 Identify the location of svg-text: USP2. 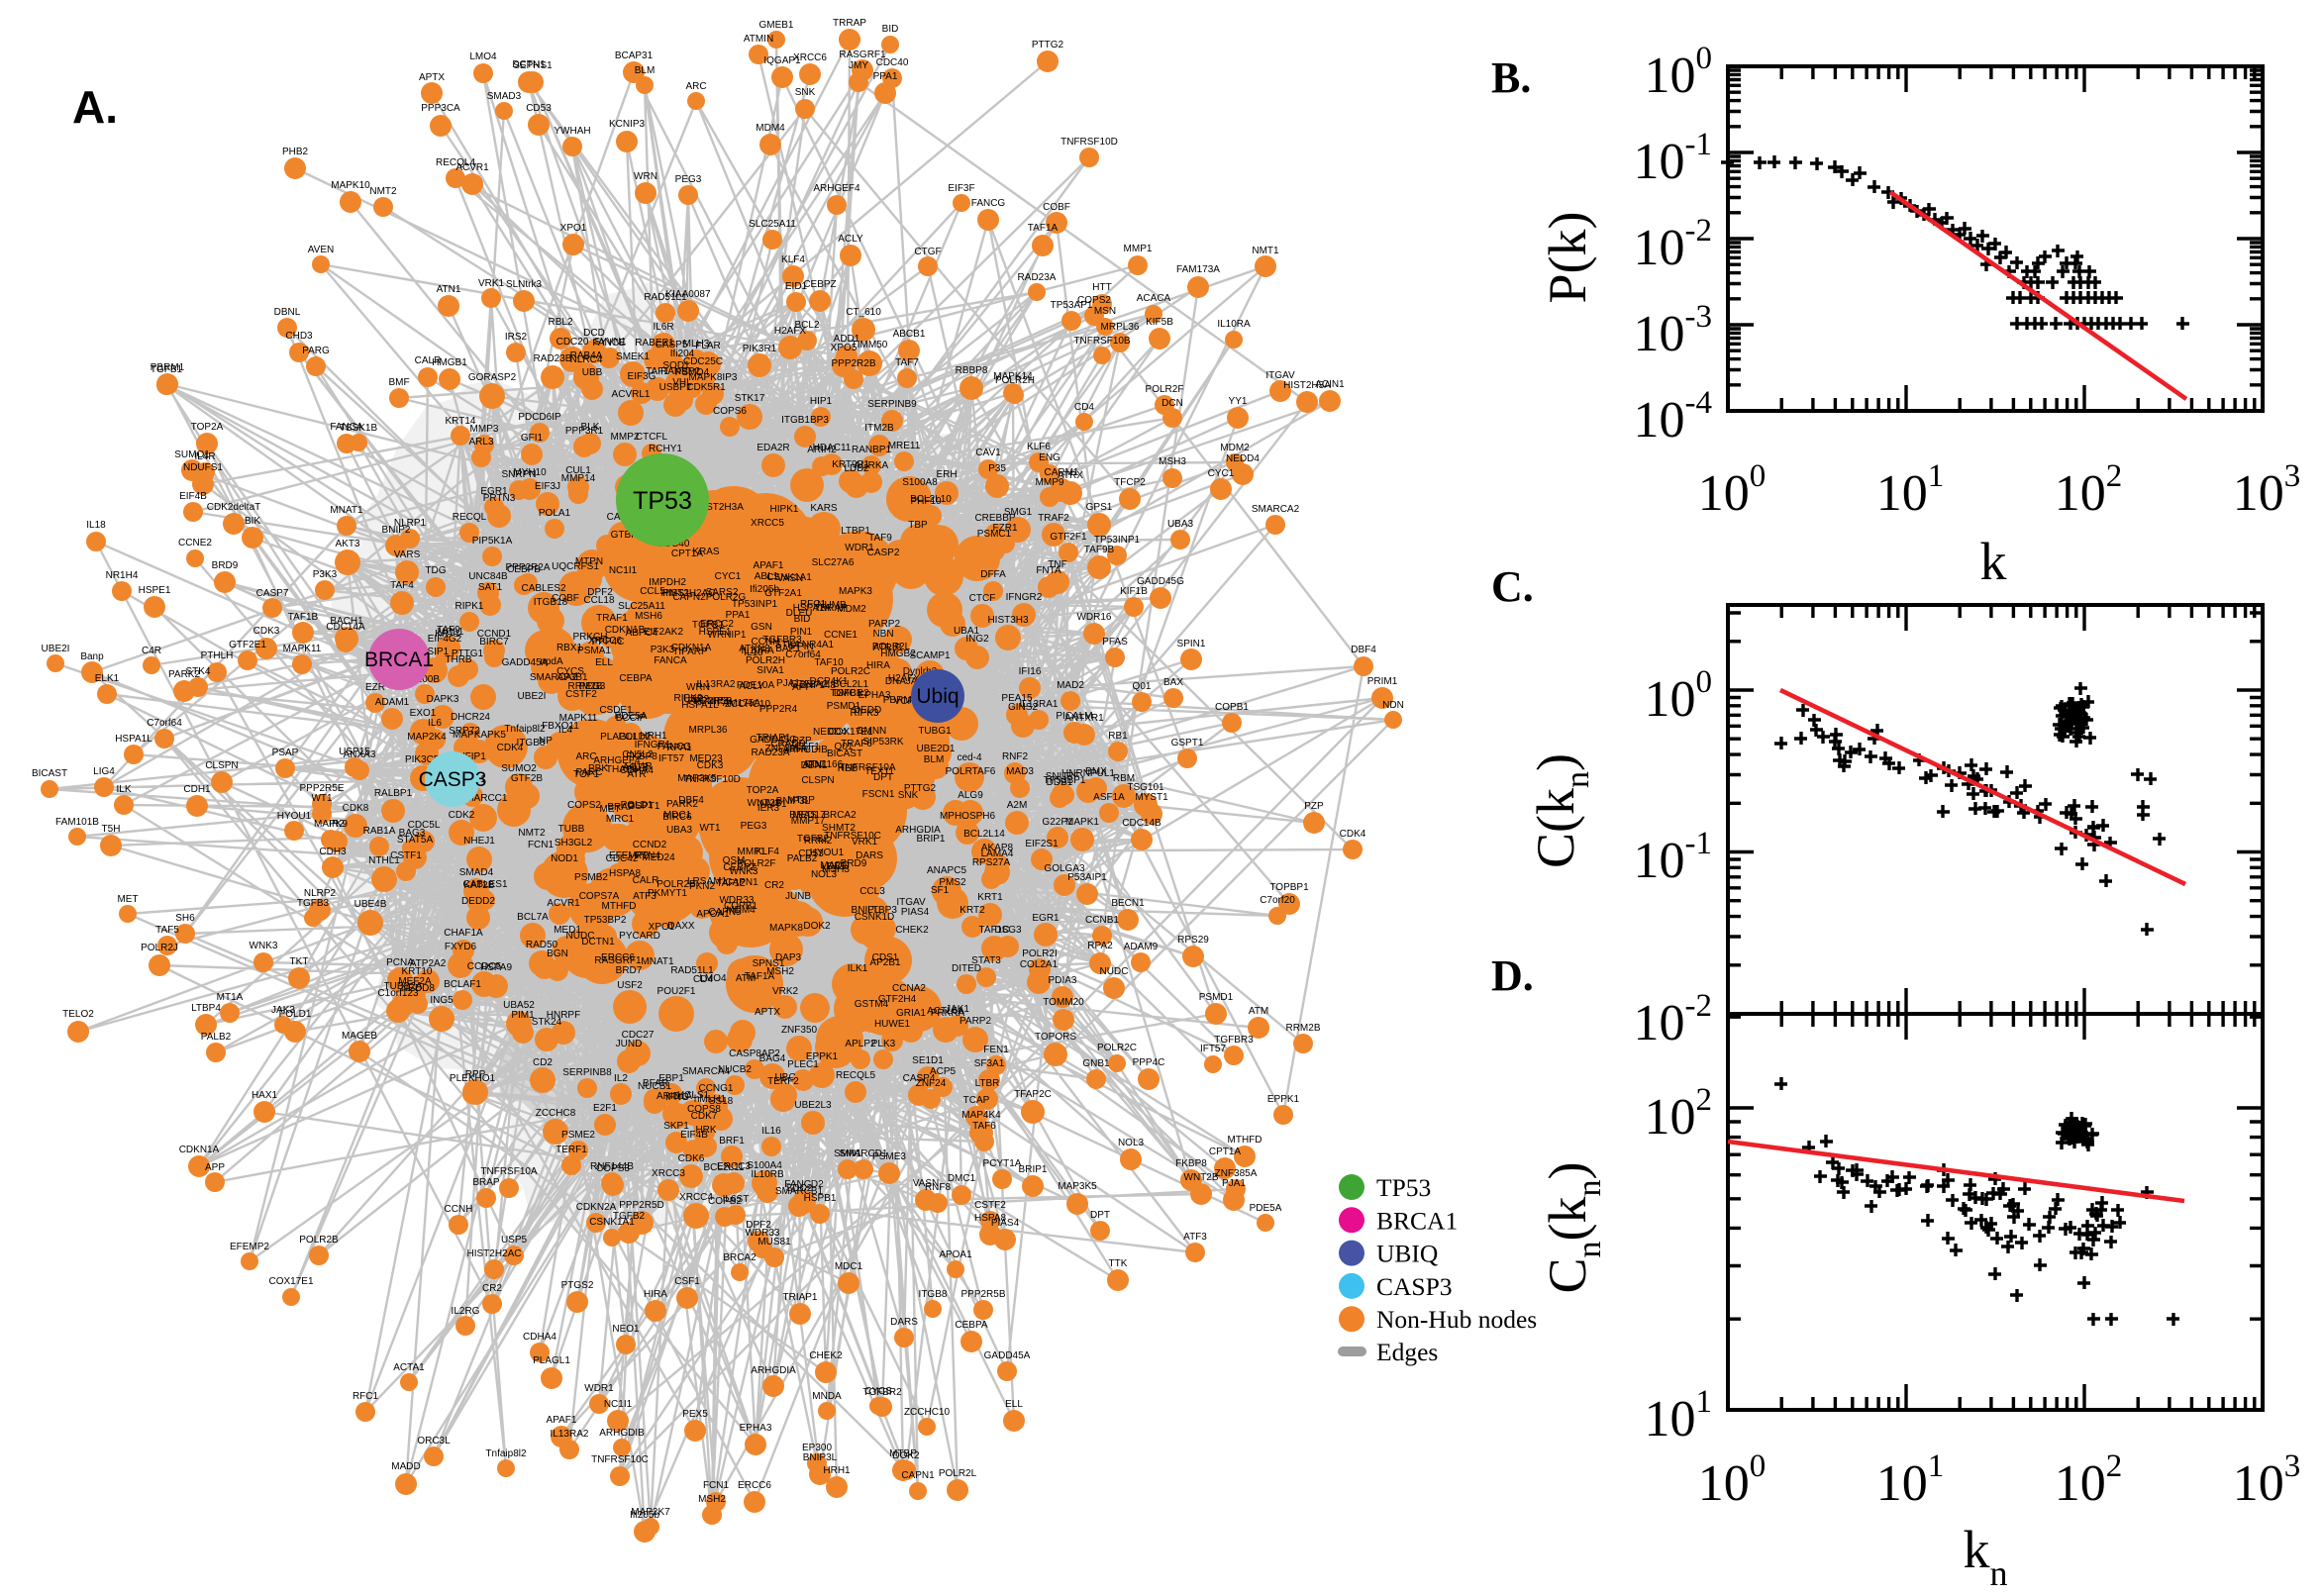
(696, 699).